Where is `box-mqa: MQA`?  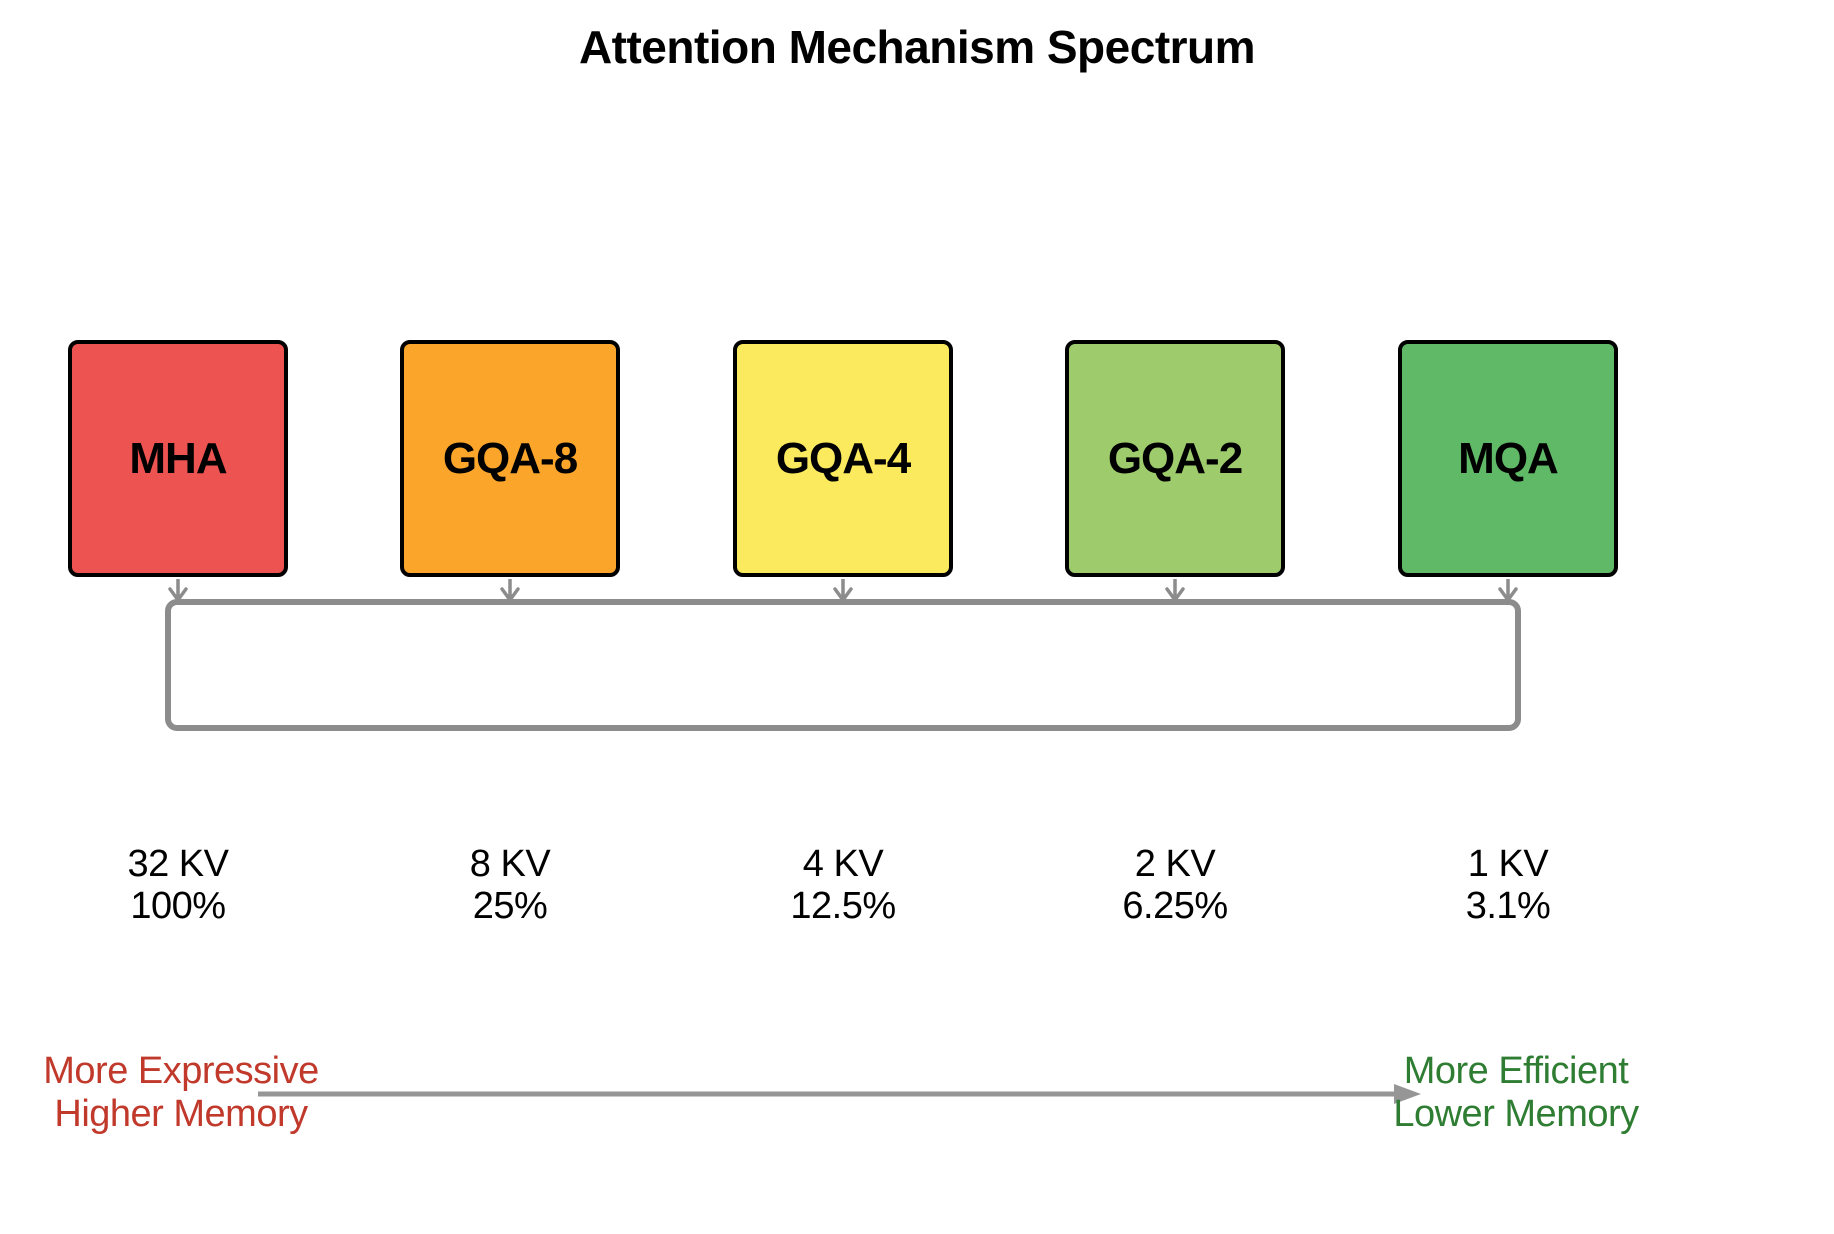 box-mqa: MQA is located at coordinates (1508, 458).